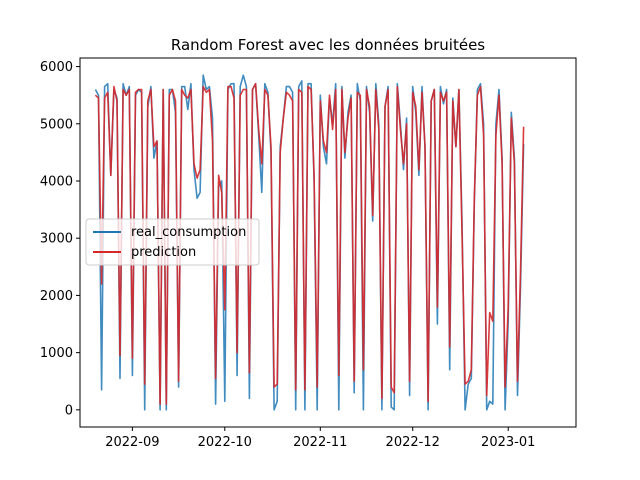 Image resolution: width=640 pixels, height=480 pixels. I want to click on legend: real_consumption prediction, so click(172, 242).